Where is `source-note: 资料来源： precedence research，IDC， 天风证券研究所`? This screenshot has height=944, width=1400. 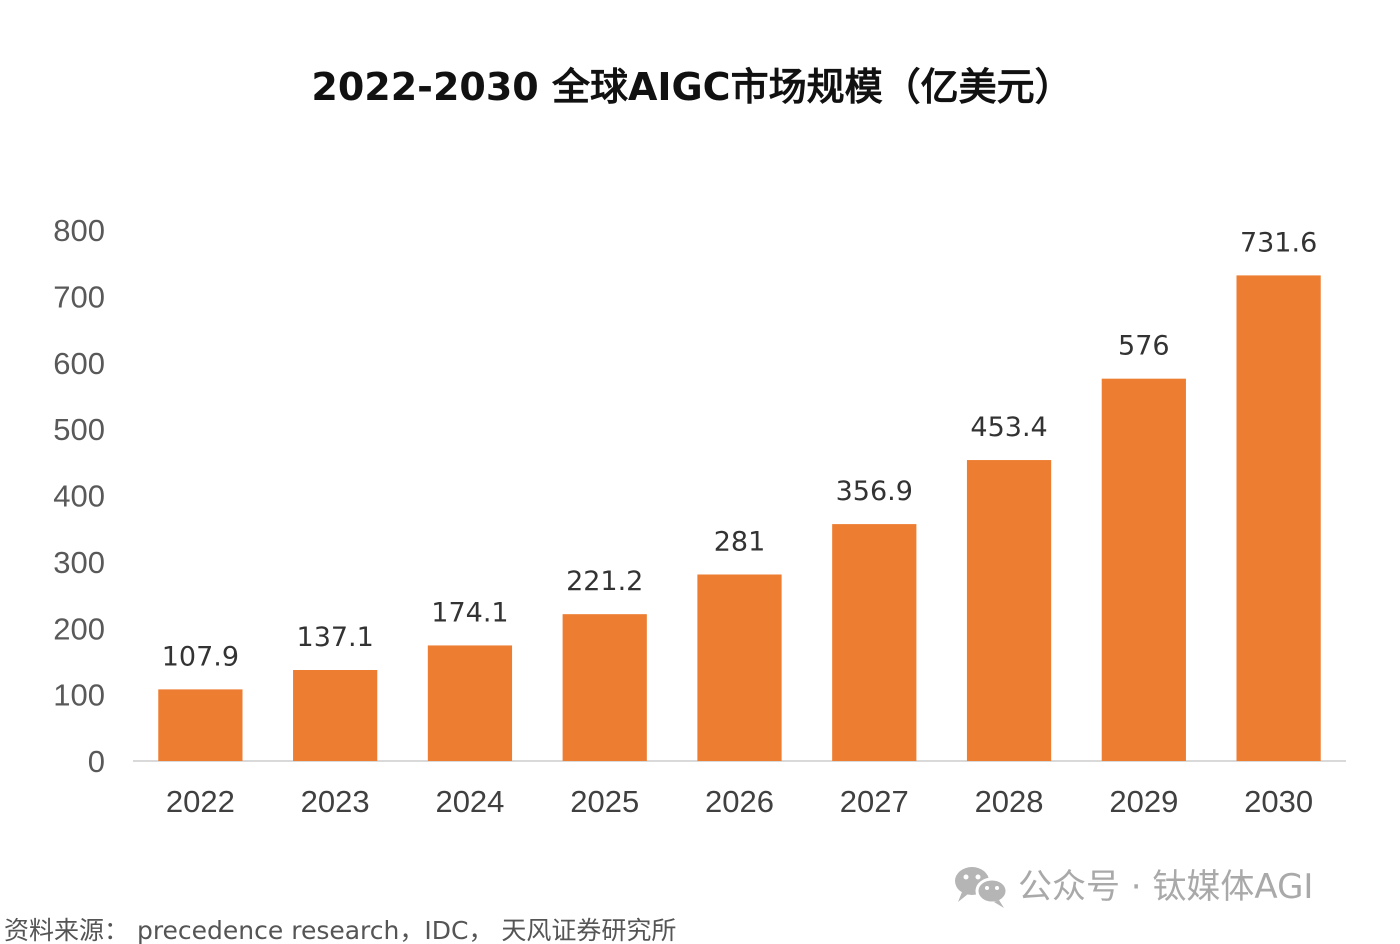
source-note: 资料来源： precedence research，IDC， 天风证券研究所 is located at coordinates (340, 930).